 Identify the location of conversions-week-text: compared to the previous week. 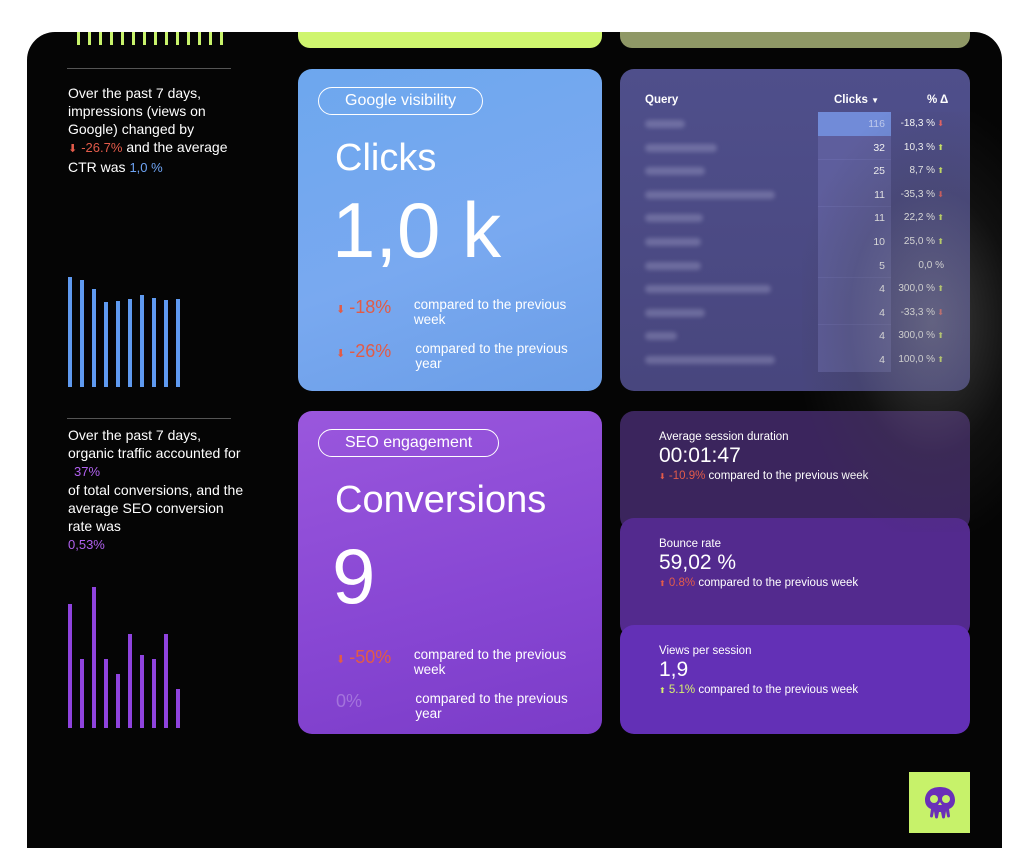
(490, 662).